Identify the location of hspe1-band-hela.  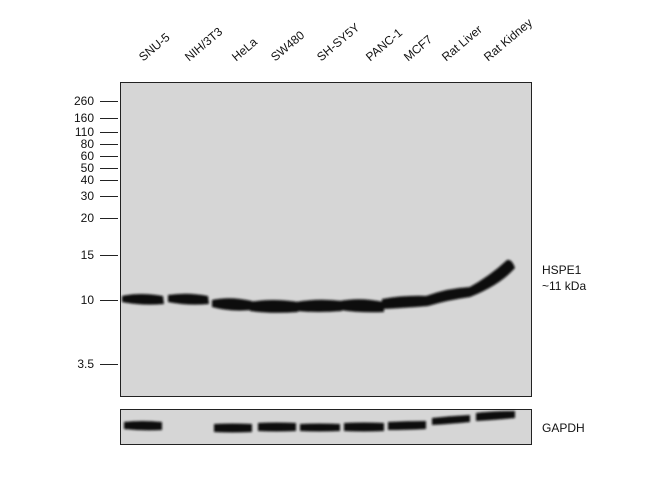
(232, 304).